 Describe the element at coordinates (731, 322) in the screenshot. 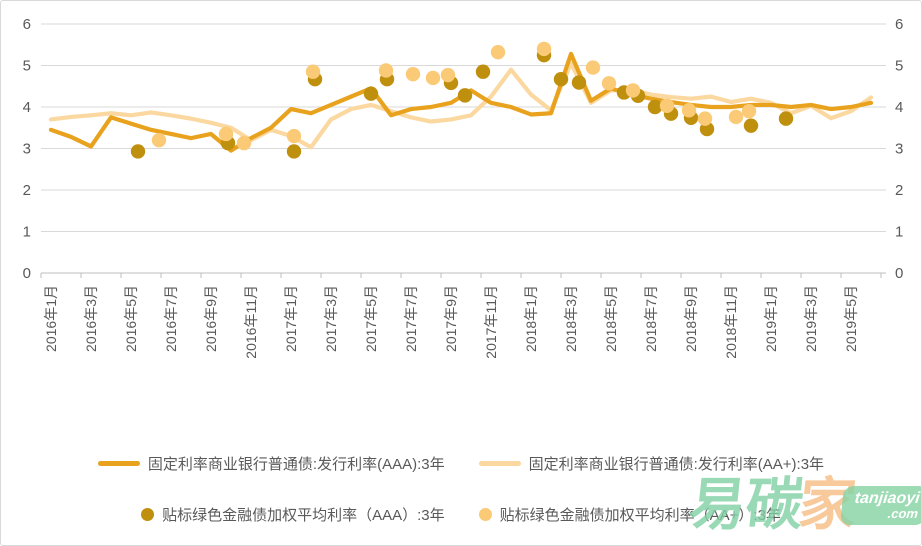

I see `x-tick-label: 2018年11月` at that location.